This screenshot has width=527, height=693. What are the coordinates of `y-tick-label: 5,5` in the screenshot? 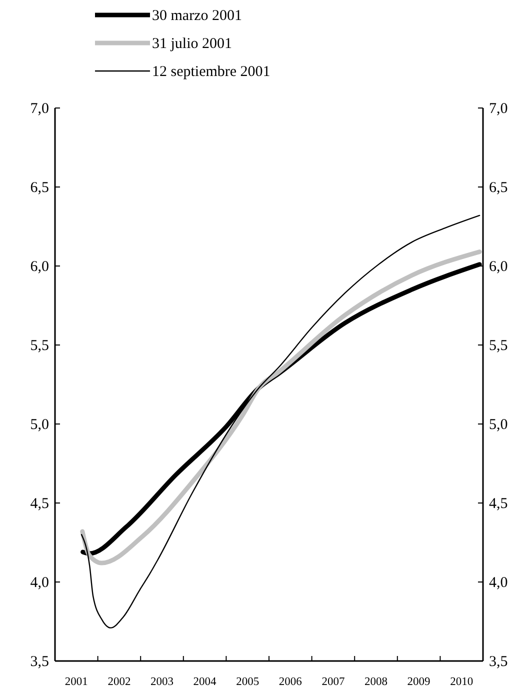 It's located at (39, 346).